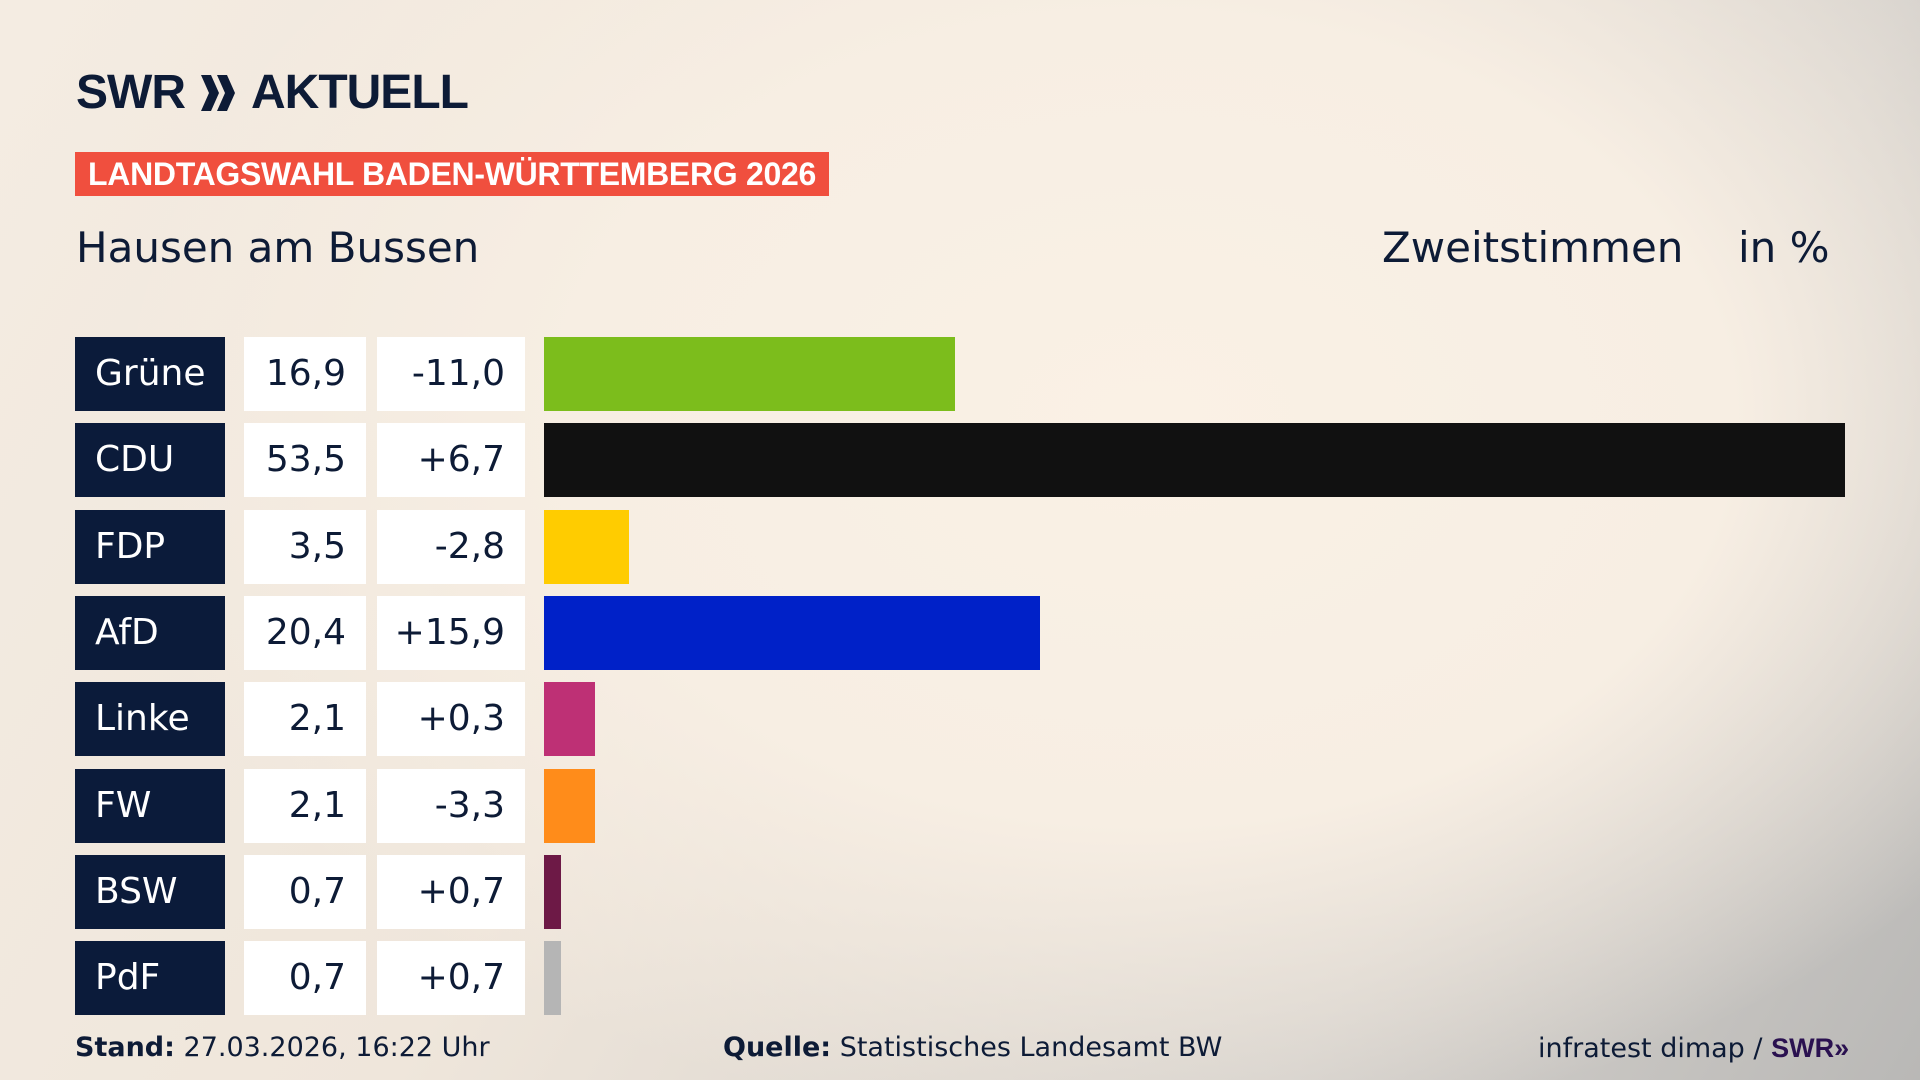  What do you see at coordinates (451, 546) in the screenshot?
I see `diff-label: -2,8` at bounding box center [451, 546].